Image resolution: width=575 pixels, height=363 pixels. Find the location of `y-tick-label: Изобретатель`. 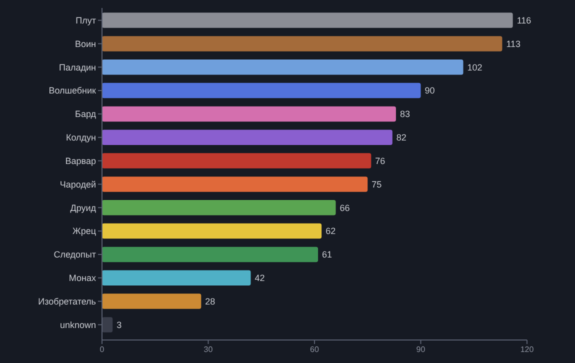

y-tick-label: Изобретатель is located at coordinates (67, 301).